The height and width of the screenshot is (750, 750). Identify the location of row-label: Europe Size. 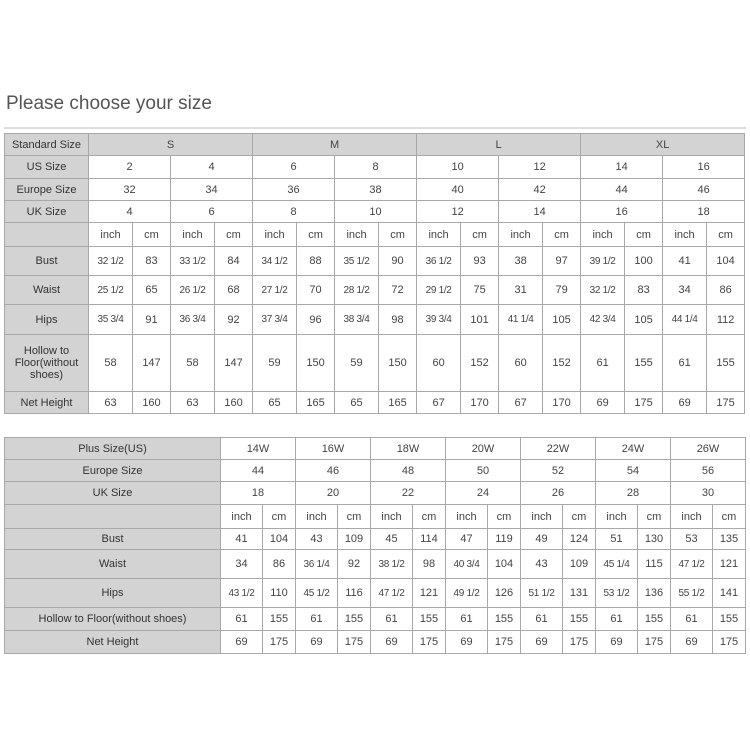
(112, 470).